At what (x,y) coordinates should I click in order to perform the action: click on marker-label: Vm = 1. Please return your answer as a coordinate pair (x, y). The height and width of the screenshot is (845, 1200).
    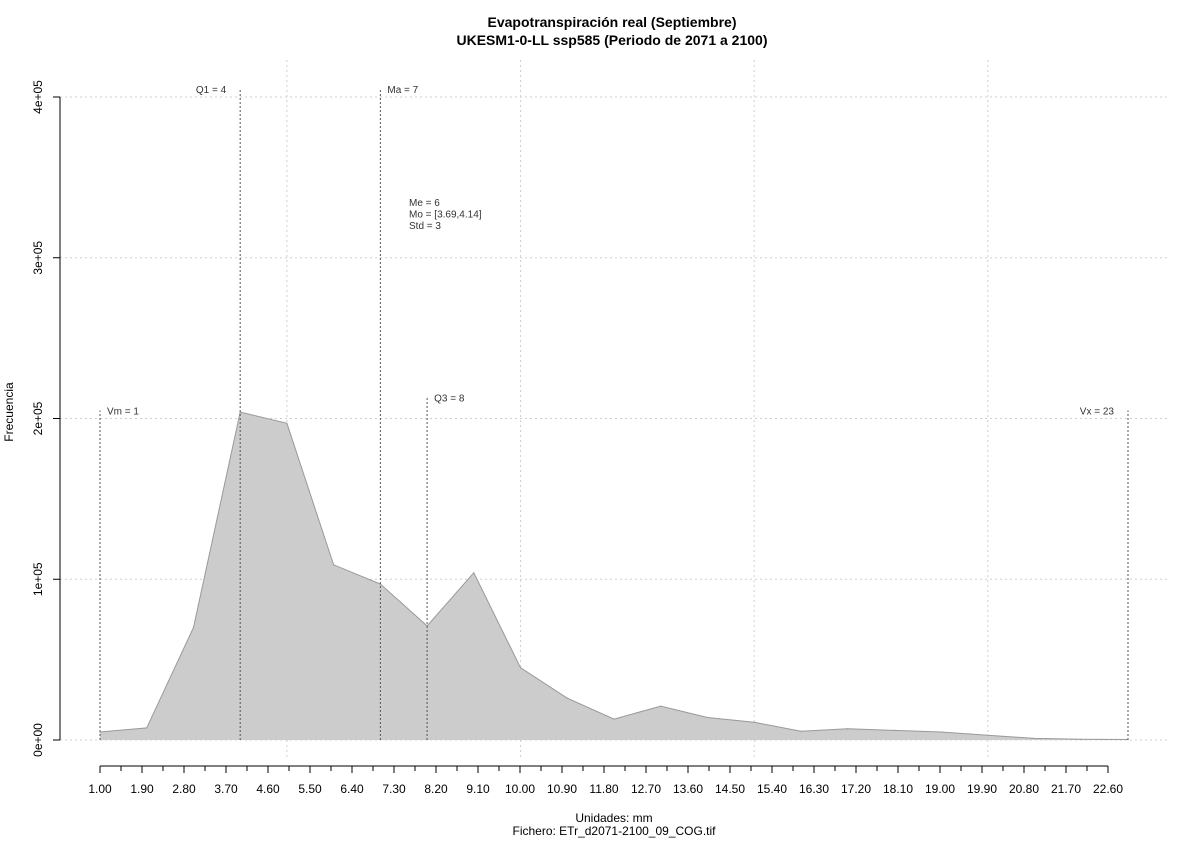
    Looking at the image, I should click on (123, 411).